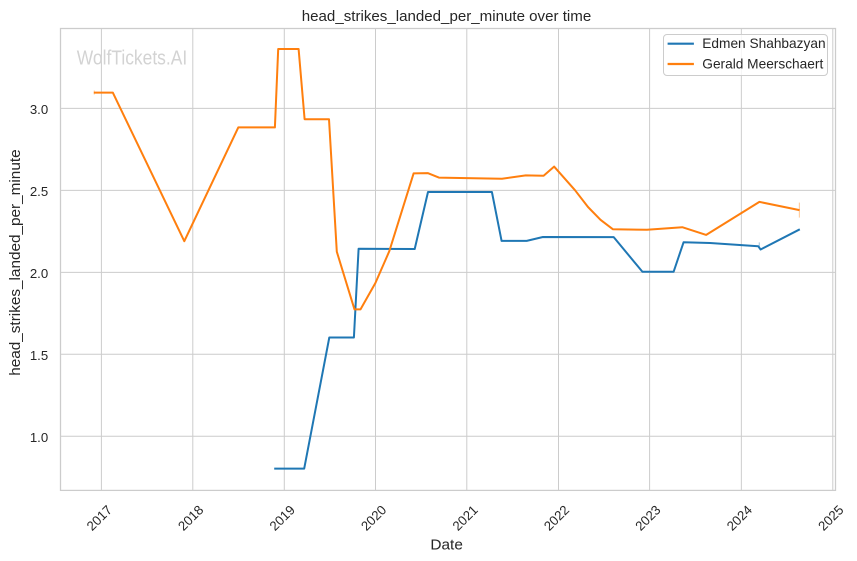 The width and height of the screenshot is (857, 561). I want to click on svg-text: 1.0, so click(39, 437).